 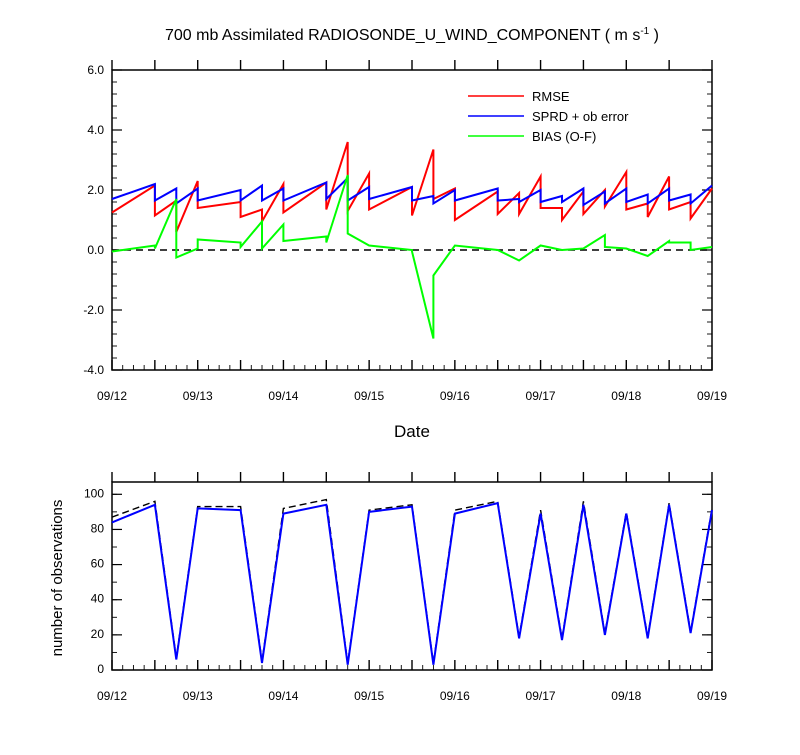 What do you see at coordinates (98, 564) in the screenshot?
I see `y-tick-label: 60` at bounding box center [98, 564].